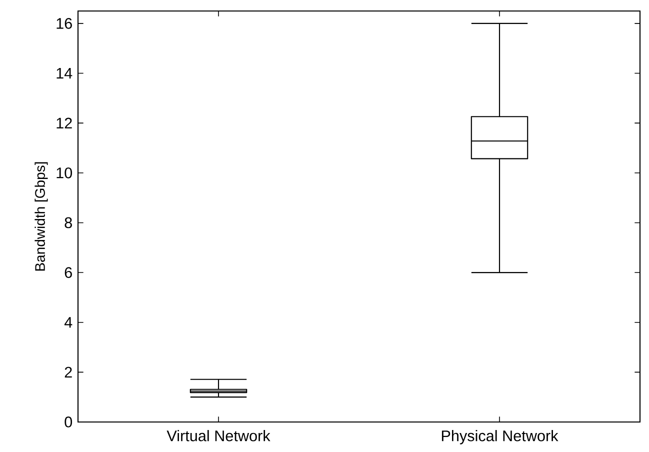 This screenshot has width=649, height=452. What do you see at coordinates (64, 73) in the screenshot?
I see `y-tick-label: 14` at bounding box center [64, 73].